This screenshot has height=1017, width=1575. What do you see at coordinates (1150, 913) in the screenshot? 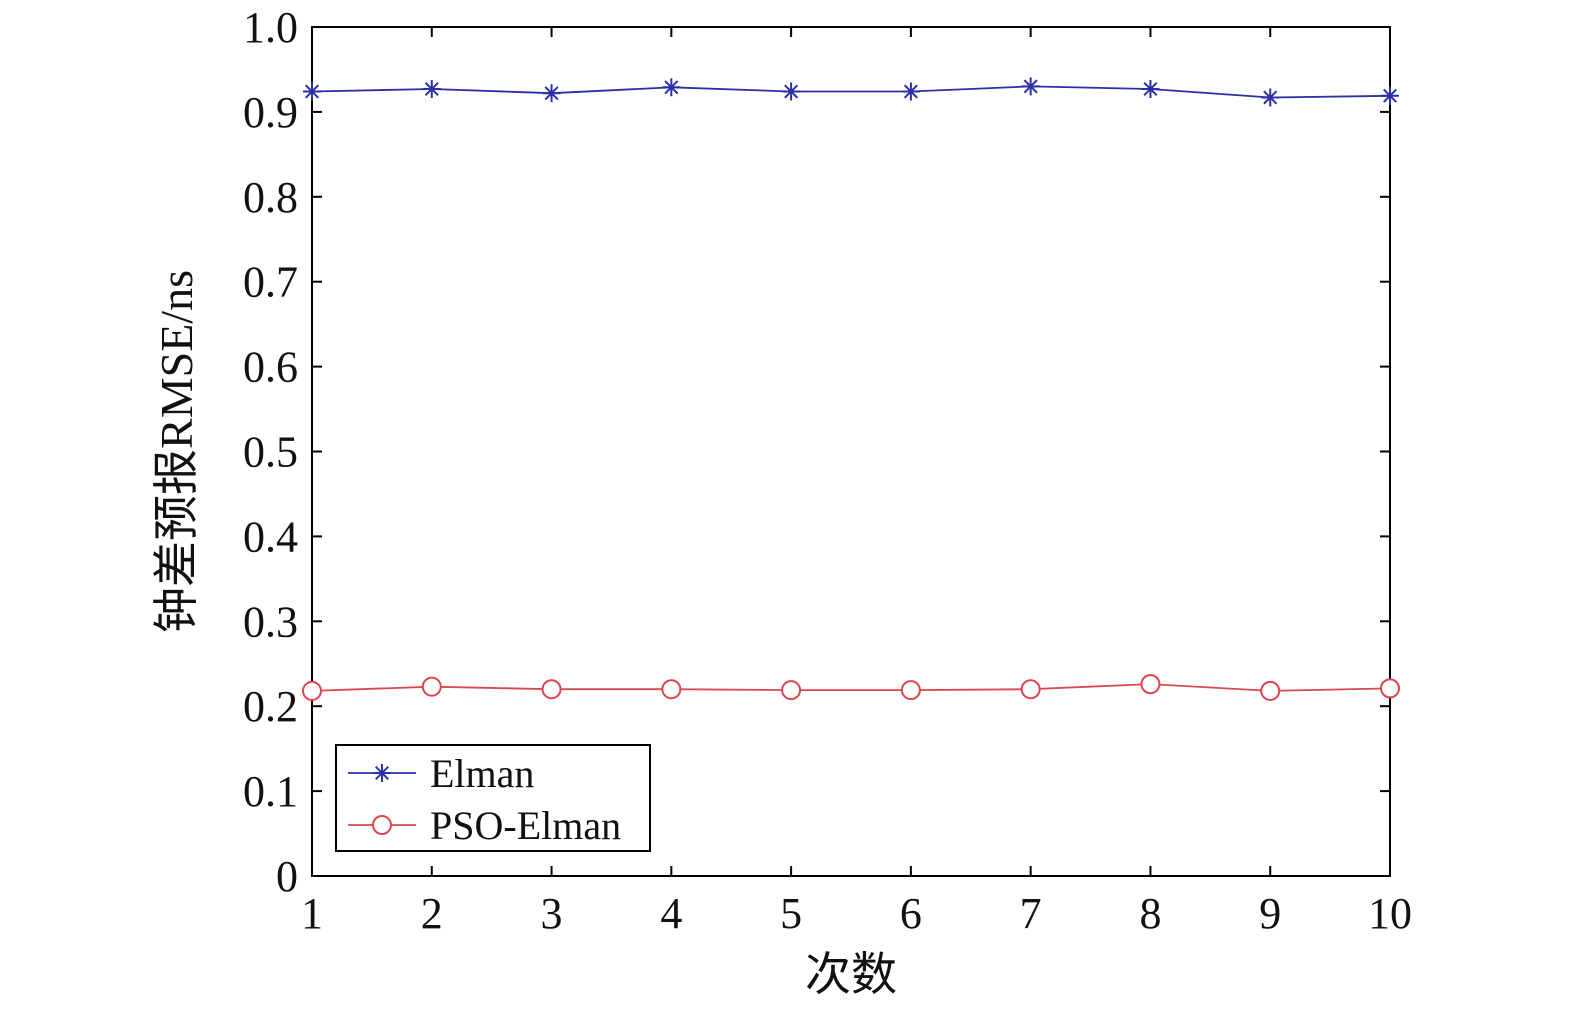
I see `x-tick-label: 8` at bounding box center [1150, 913].